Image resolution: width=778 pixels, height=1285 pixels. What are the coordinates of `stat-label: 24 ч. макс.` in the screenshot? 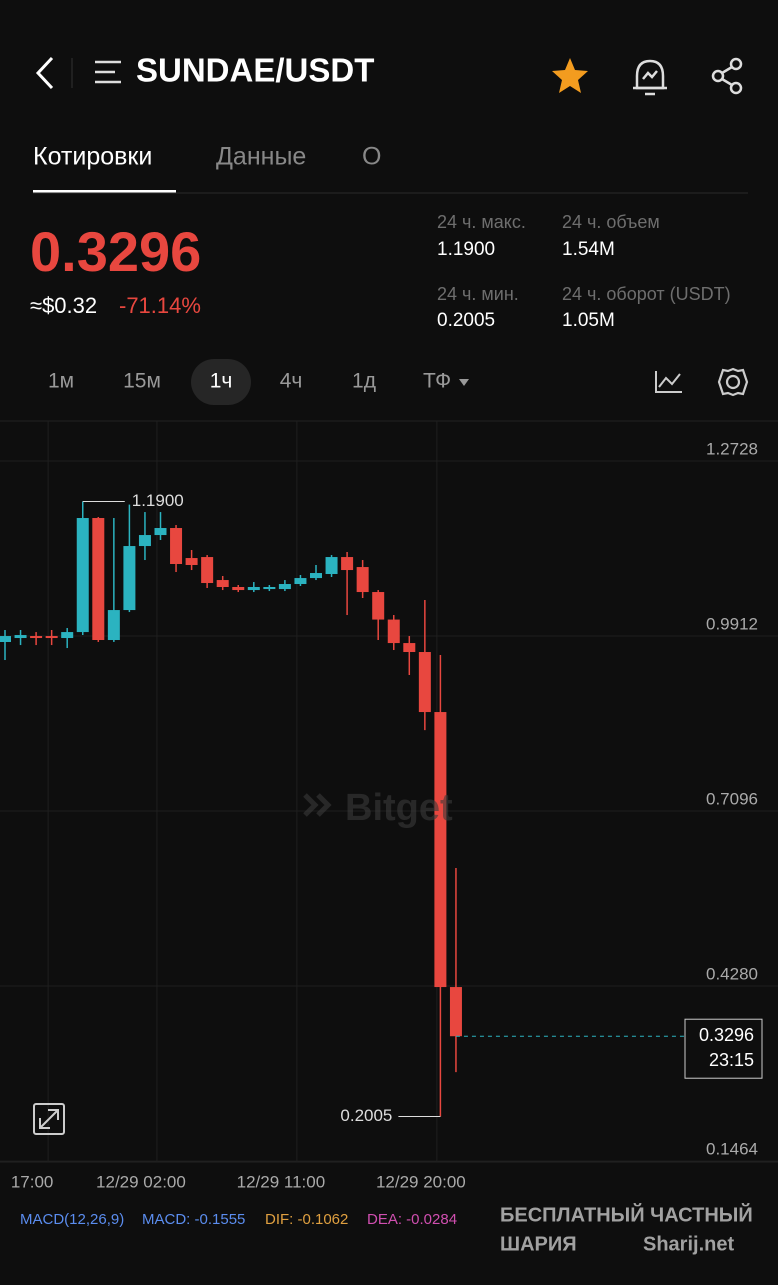 It's located at (481, 222).